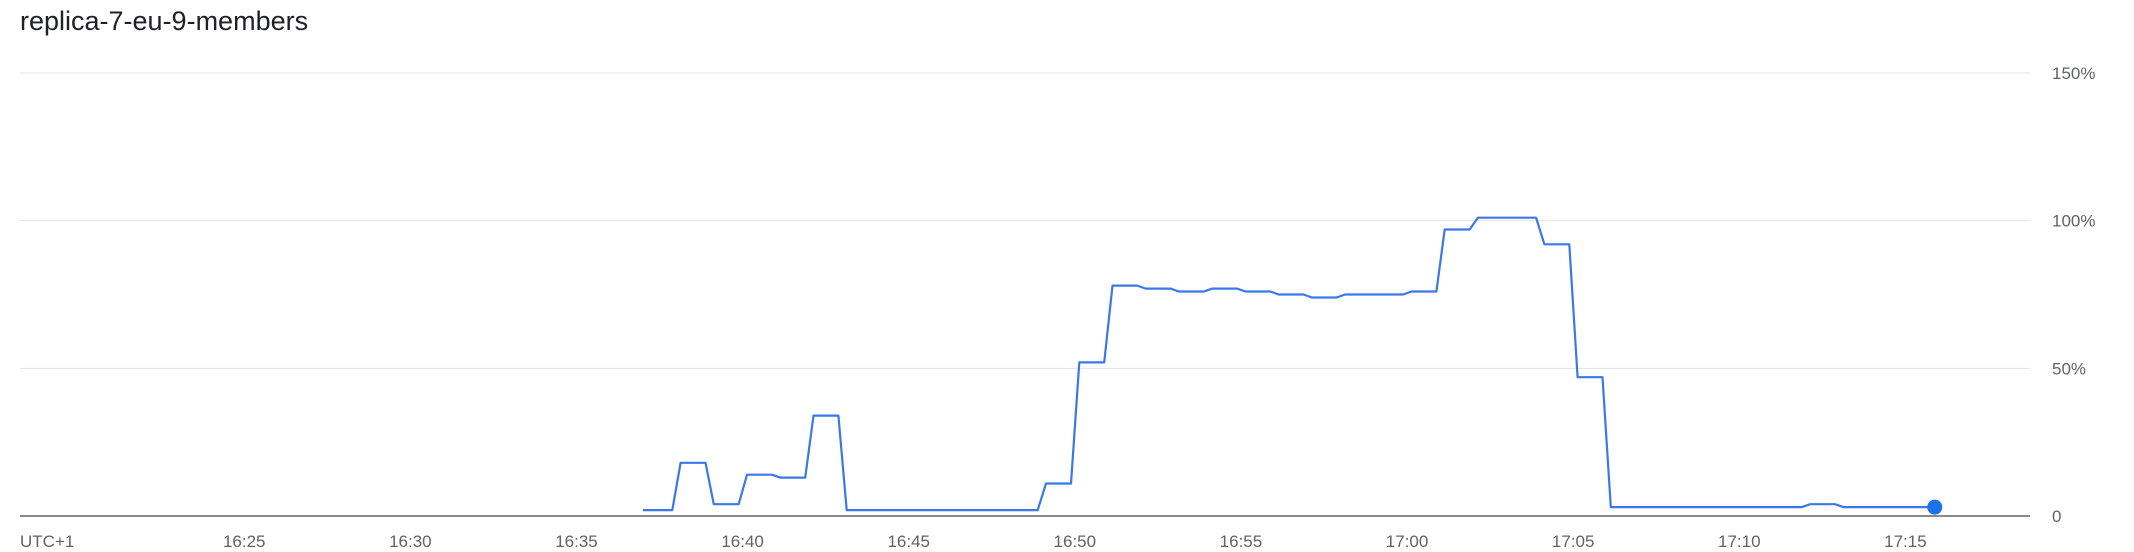 The image size is (2134, 552). What do you see at coordinates (2069, 368) in the screenshot?
I see `y-tick-label: 50%` at bounding box center [2069, 368].